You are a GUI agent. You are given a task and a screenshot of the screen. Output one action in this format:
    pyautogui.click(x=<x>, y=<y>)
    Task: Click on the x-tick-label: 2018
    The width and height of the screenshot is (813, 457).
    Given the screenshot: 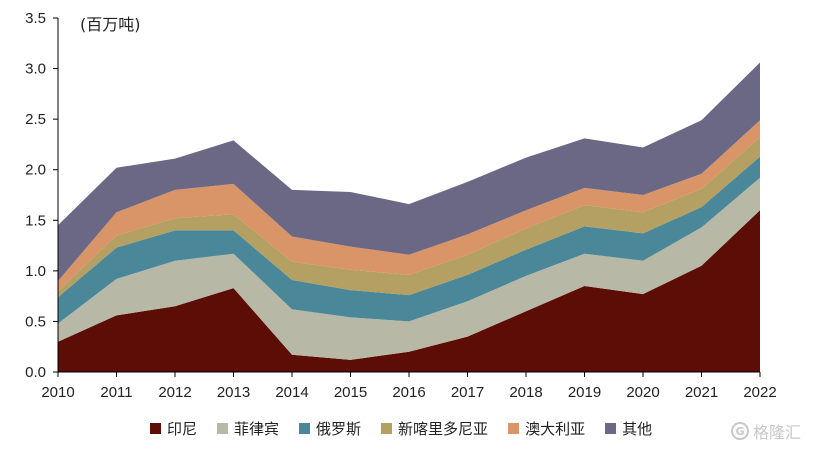 What is the action you would take?
    pyautogui.click(x=525, y=392)
    